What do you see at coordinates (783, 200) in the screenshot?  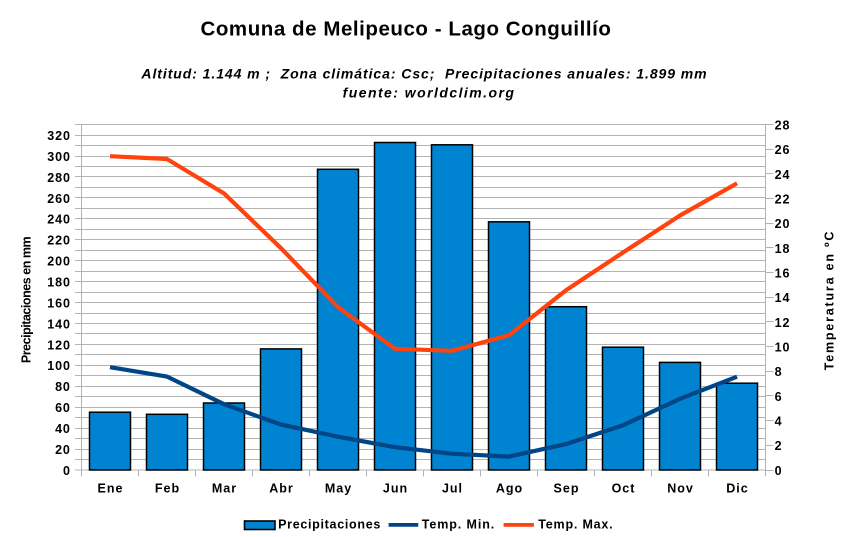 I see `svg-text: 22` at bounding box center [783, 200].